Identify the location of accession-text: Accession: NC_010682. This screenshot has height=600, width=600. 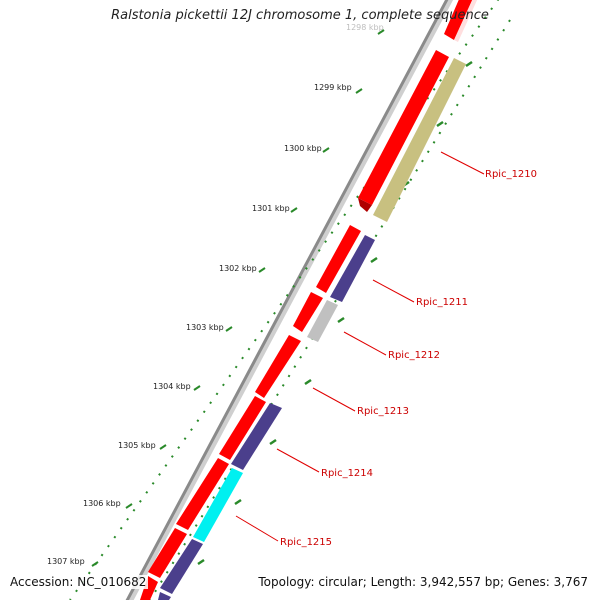
(78, 582).